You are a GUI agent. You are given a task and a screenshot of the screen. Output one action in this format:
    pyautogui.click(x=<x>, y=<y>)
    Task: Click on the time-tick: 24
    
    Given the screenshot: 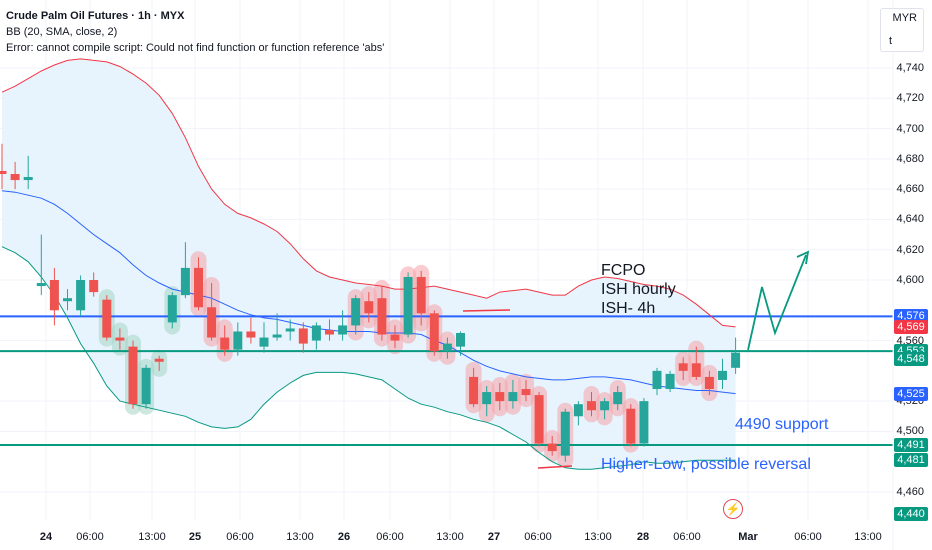 What is the action you would take?
    pyautogui.click(x=46, y=537)
    